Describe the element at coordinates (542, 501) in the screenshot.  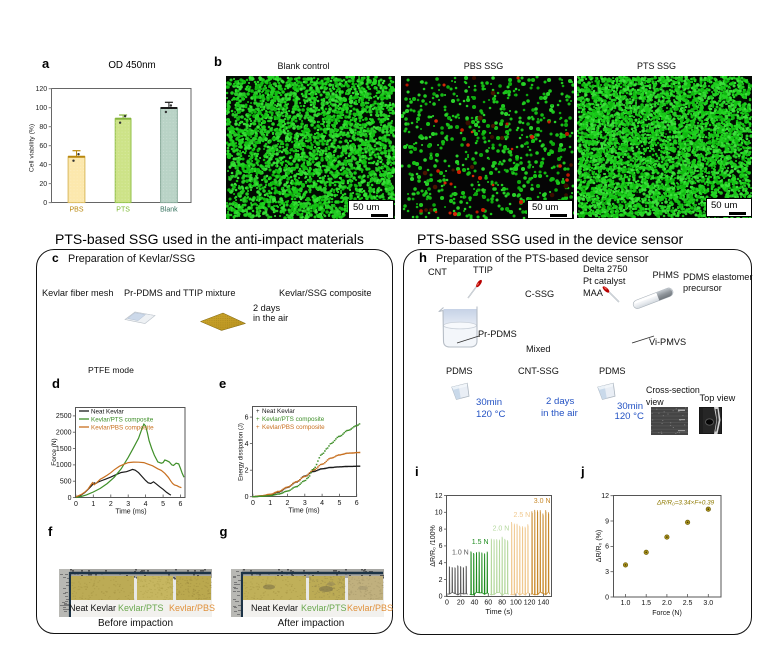
I see `svg-text: 3.0 N` at that location.